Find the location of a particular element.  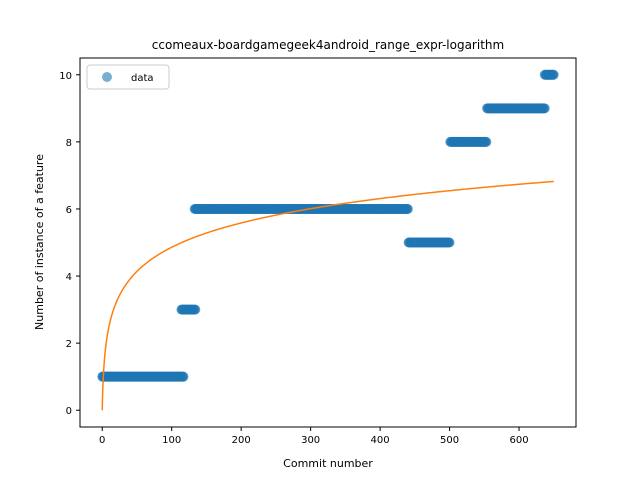

x-tick-label: 500 is located at coordinates (449, 440).